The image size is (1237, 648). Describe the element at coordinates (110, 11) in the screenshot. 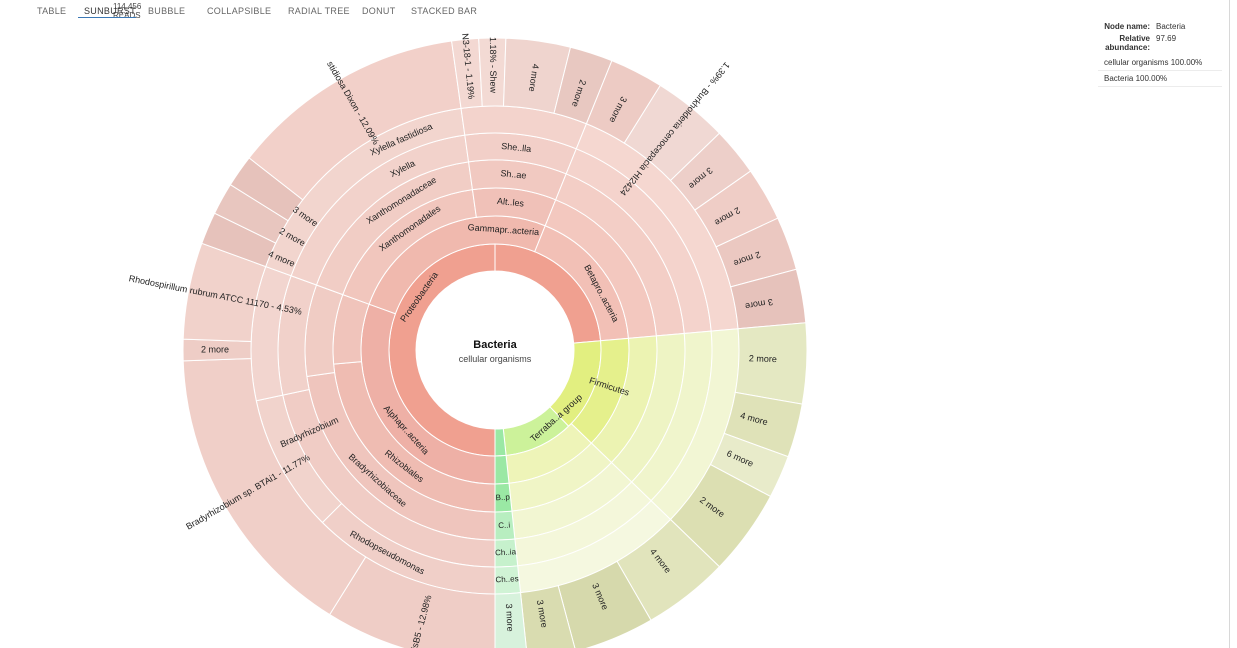

I see `tab-sunburst: SUNBURST` at that location.